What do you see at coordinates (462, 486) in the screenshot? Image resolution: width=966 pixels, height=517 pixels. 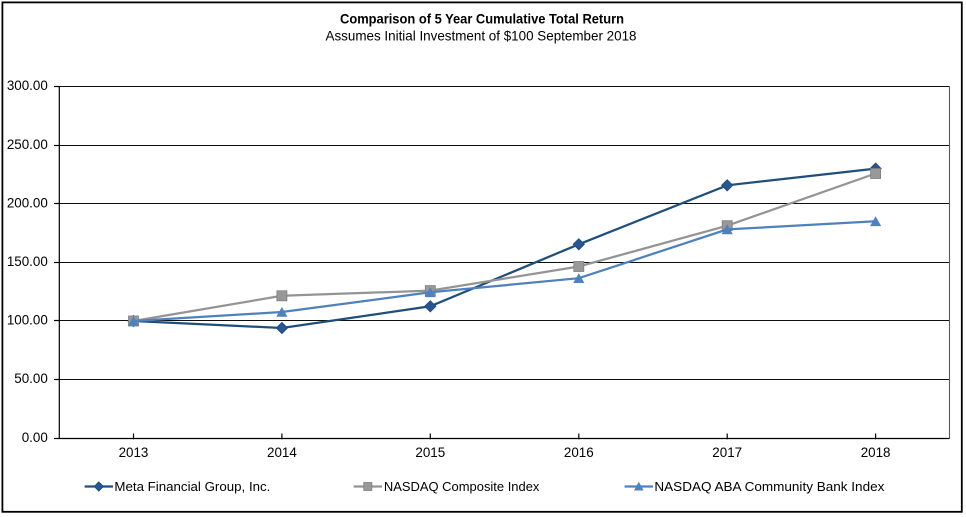 I see `svg-text: NASDAQ Composite Index` at bounding box center [462, 486].